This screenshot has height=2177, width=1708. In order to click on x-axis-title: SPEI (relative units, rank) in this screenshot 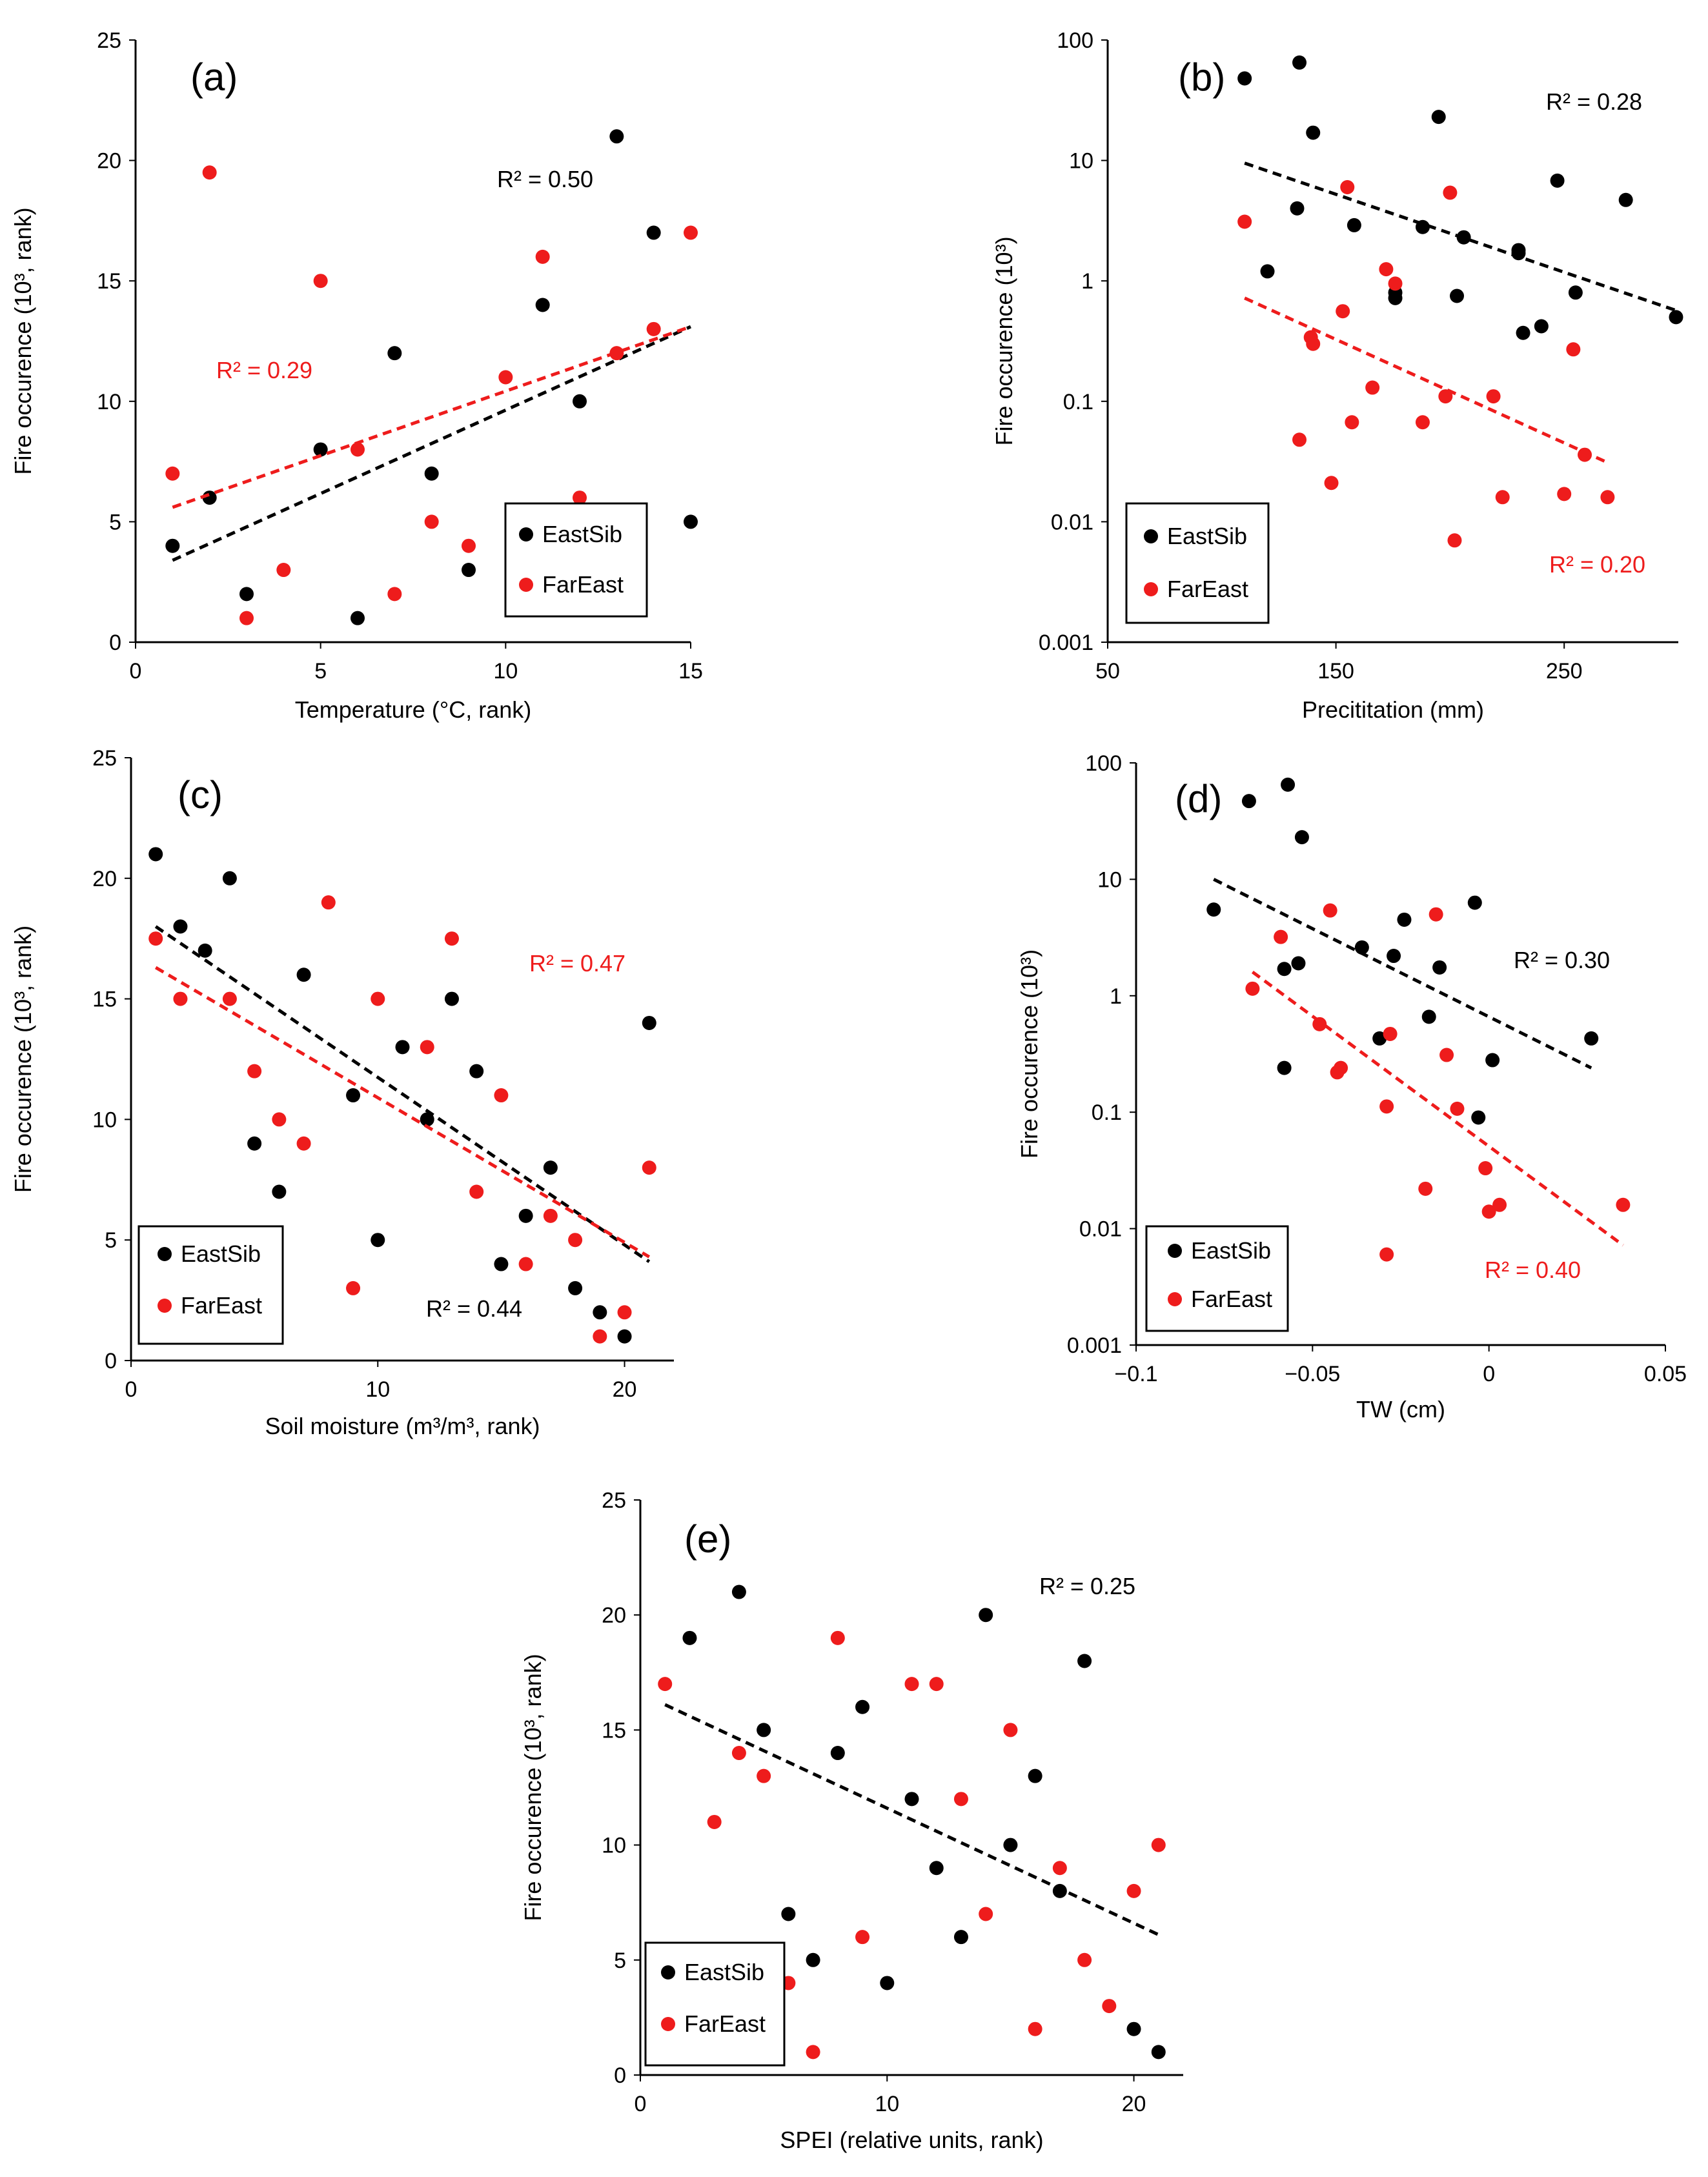, I will do `click(911, 2140)`.